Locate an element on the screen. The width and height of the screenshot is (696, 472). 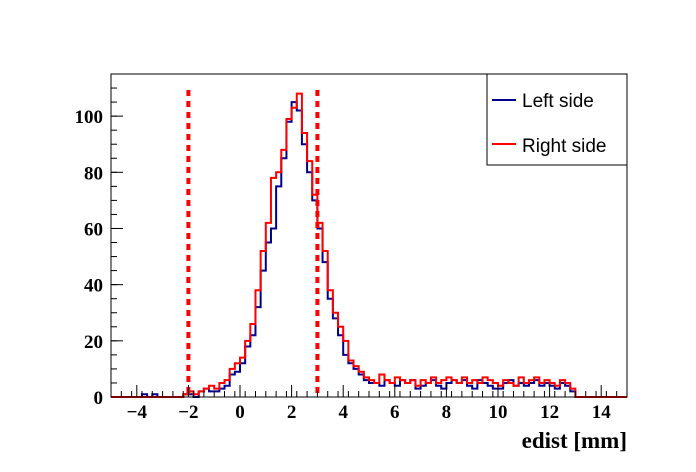
x-tick-label: −4 is located at coordinates (137, 412).